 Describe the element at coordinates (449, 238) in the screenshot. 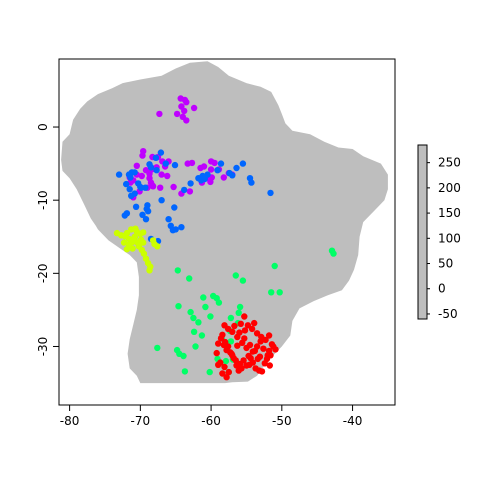

I see `colorbar-tick-label: 100` at that location.